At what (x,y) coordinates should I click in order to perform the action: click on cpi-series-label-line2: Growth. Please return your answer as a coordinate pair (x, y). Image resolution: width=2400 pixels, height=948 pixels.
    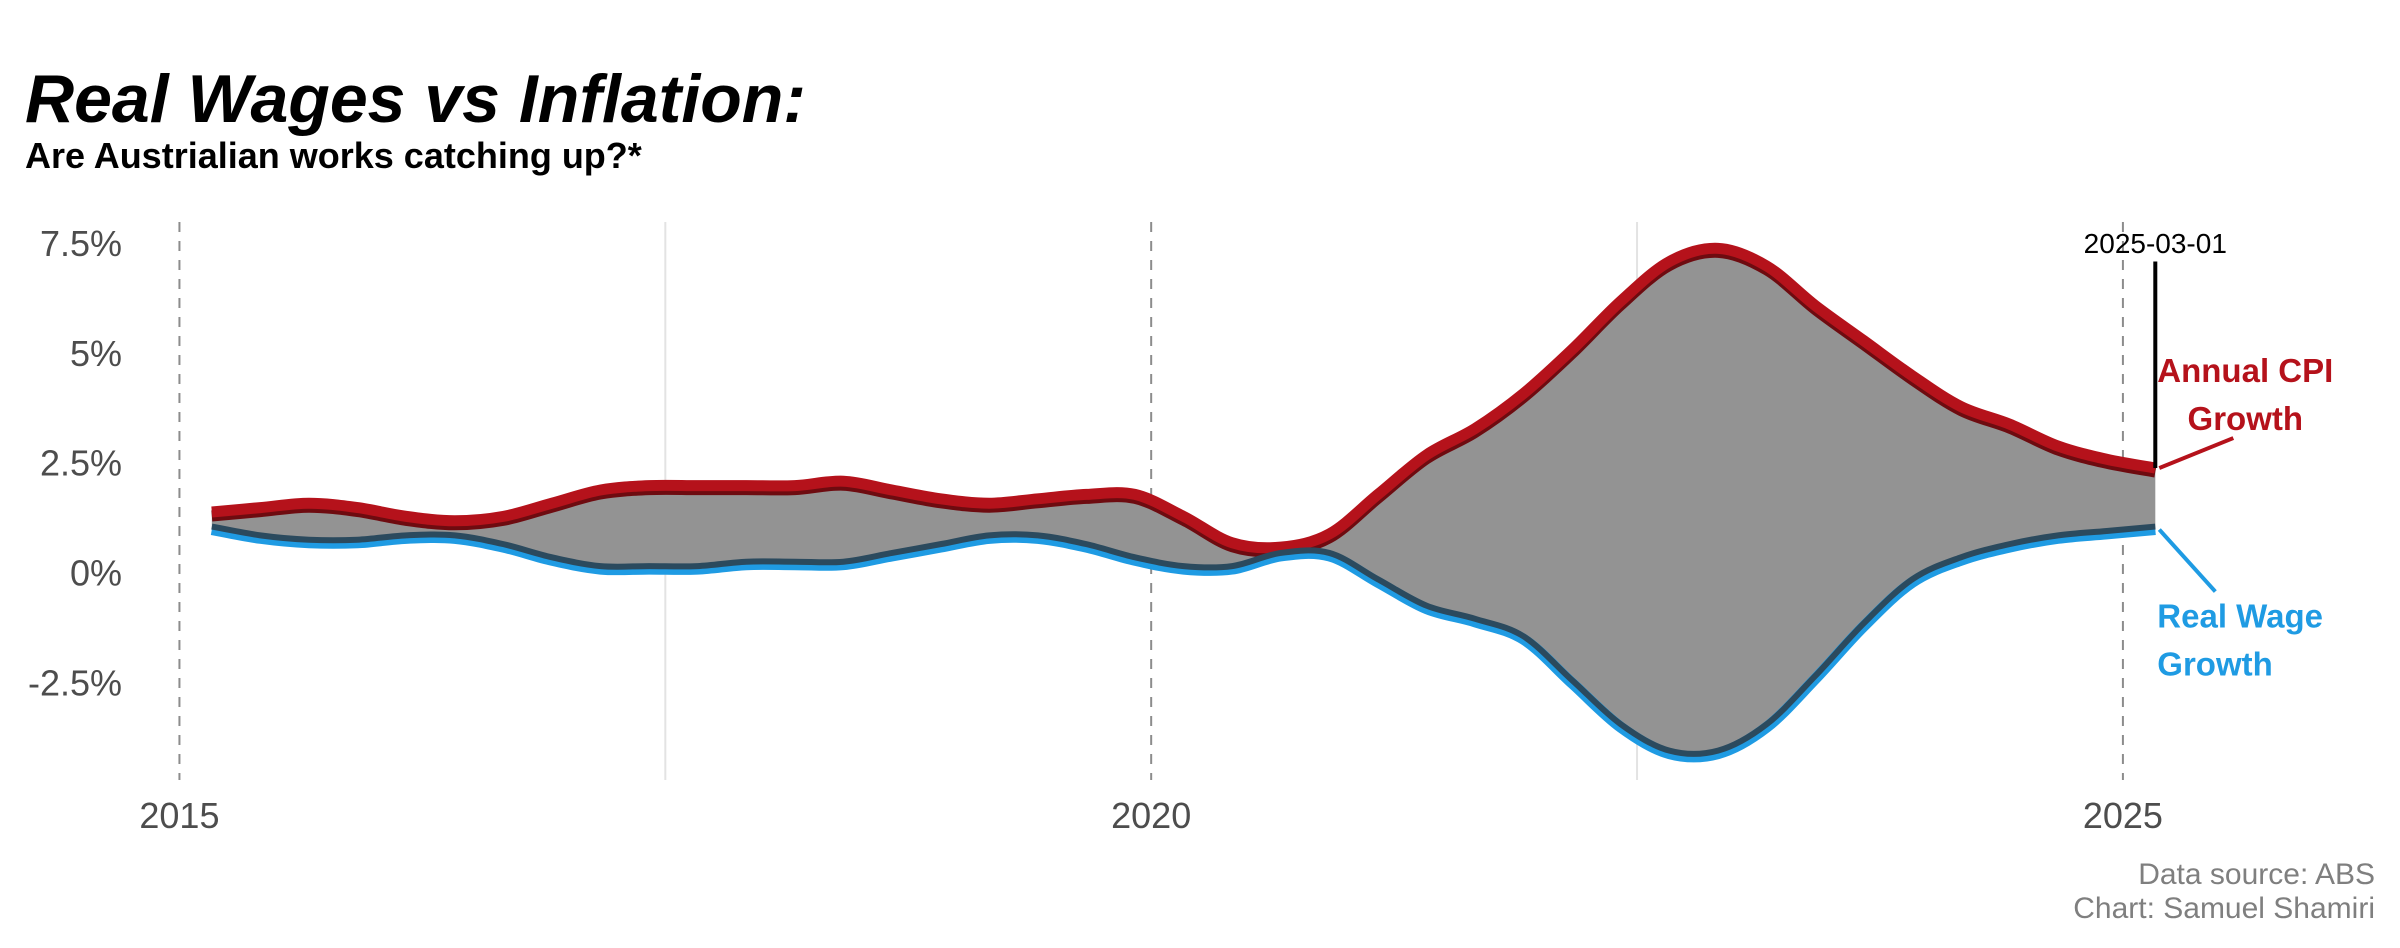
    Looking at the image, I should click on (2245, 418).